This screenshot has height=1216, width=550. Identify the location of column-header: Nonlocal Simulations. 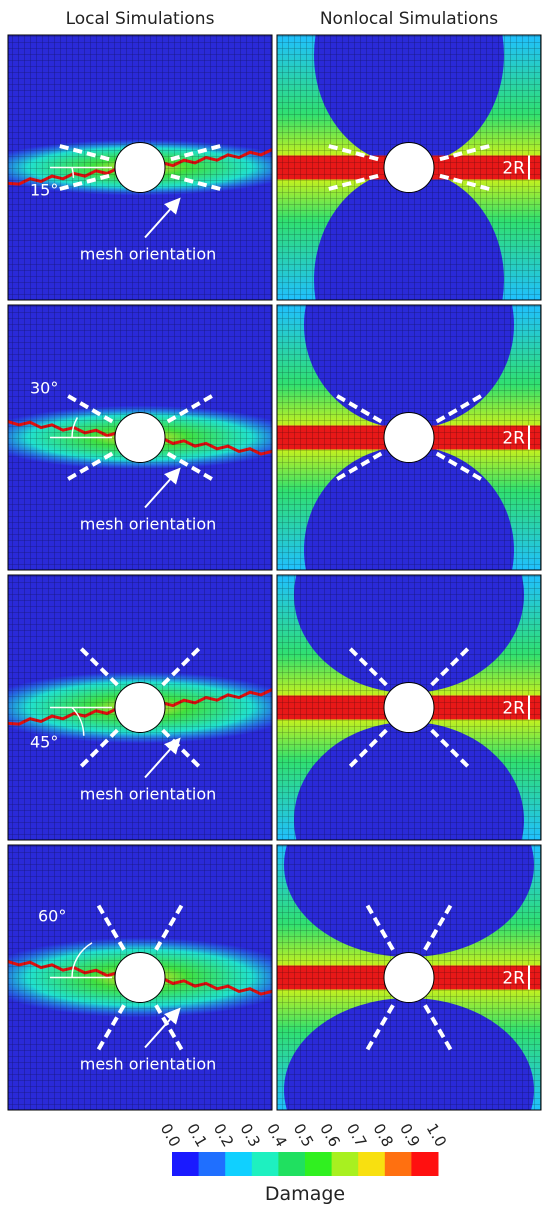
(409, 19).